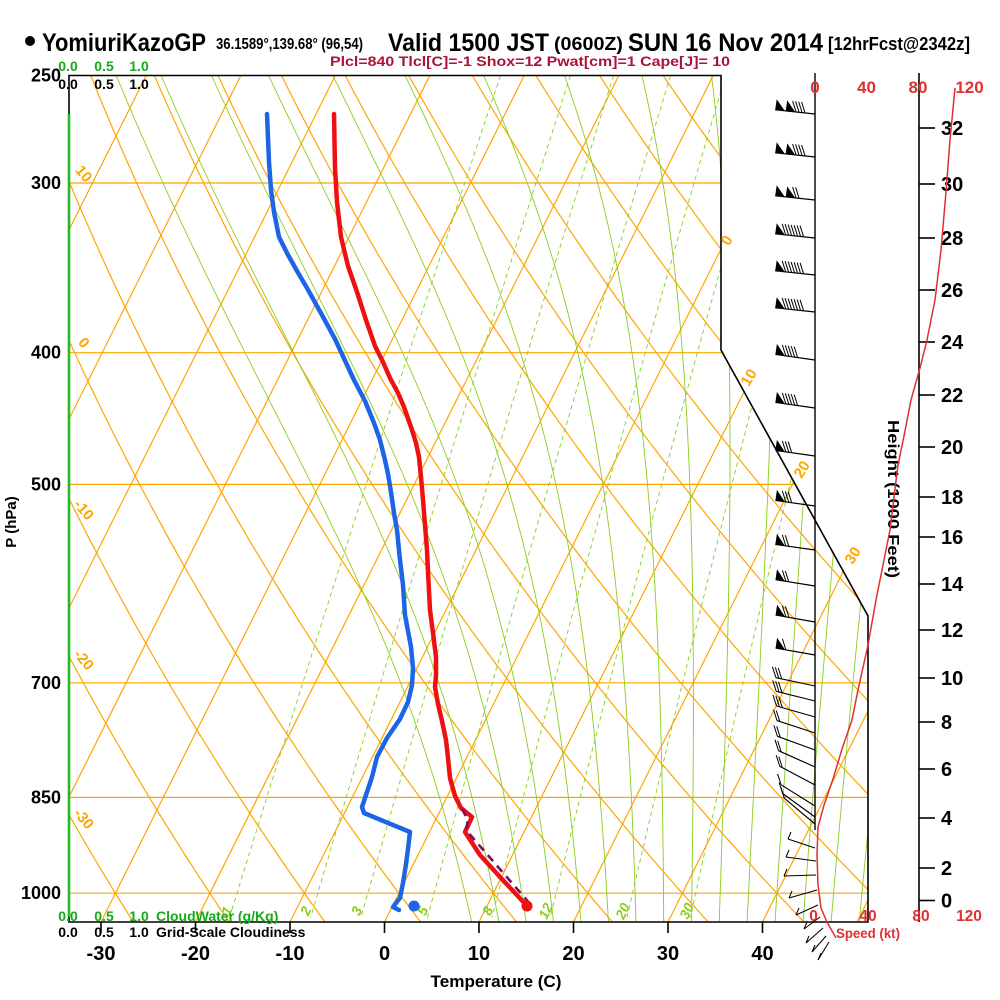 The height and width of the screenshot is (1000, 1000). Describe the element at coordinates (952, 585) in the screenshot. I see `svg-text: 14` at that location.